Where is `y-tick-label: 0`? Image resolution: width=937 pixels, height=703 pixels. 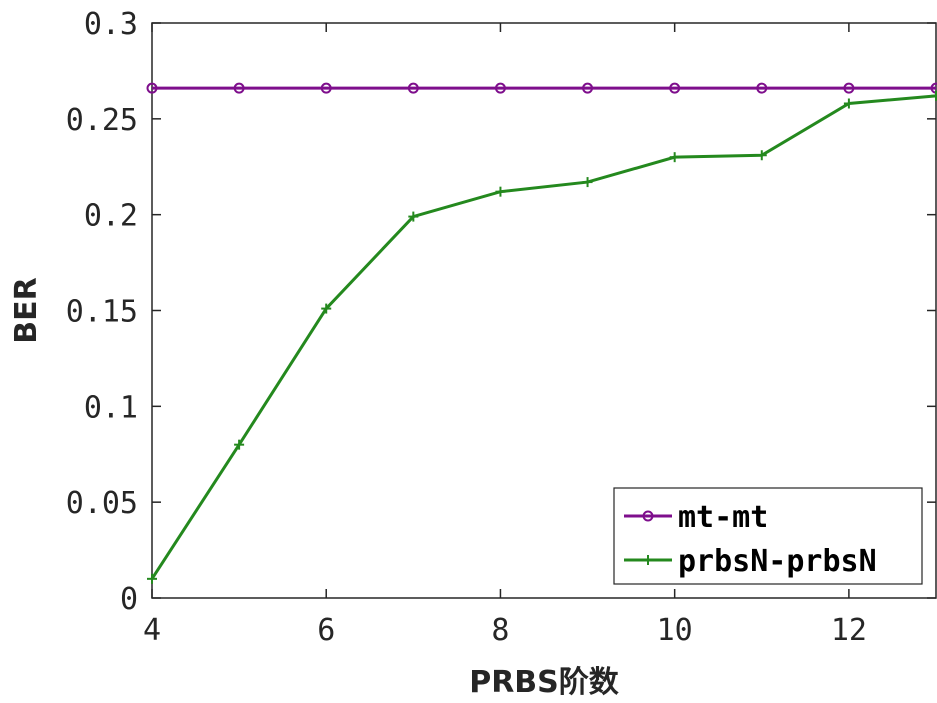
y-tick-label: 0 is located at coordinates (129, 599).